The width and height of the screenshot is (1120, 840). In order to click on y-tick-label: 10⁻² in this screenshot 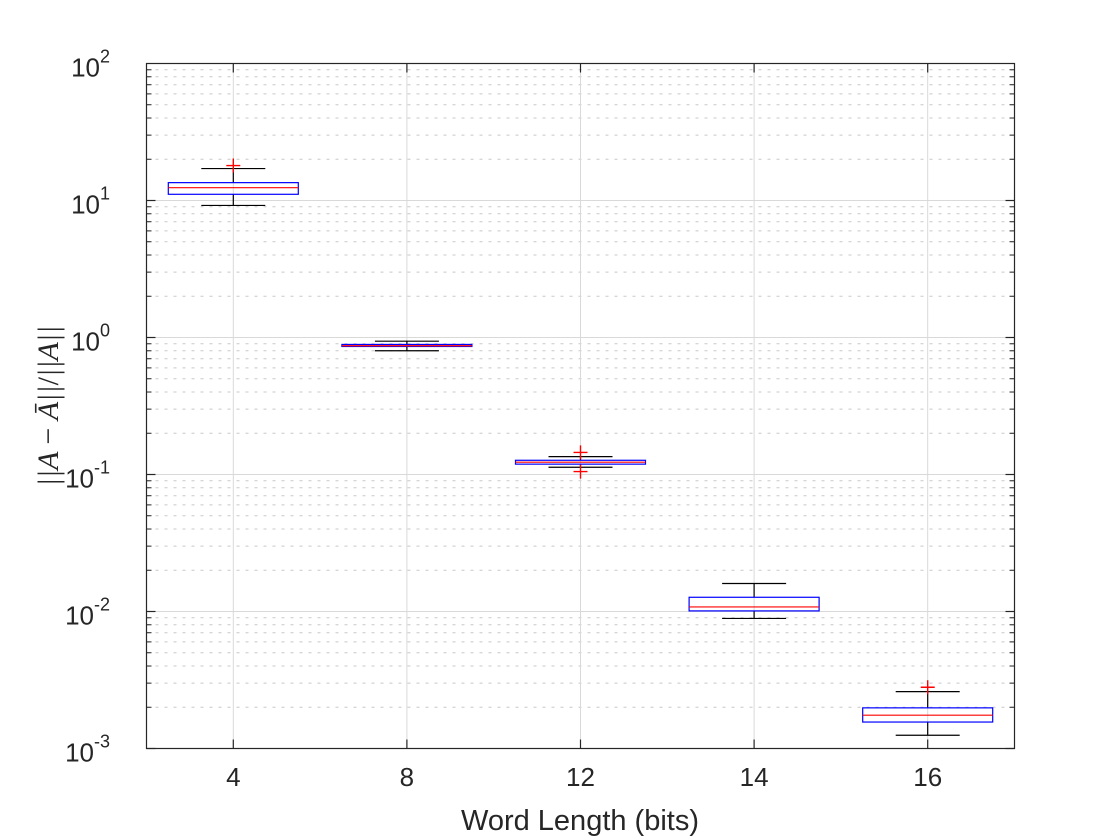, I will do `click(87, 613)`.